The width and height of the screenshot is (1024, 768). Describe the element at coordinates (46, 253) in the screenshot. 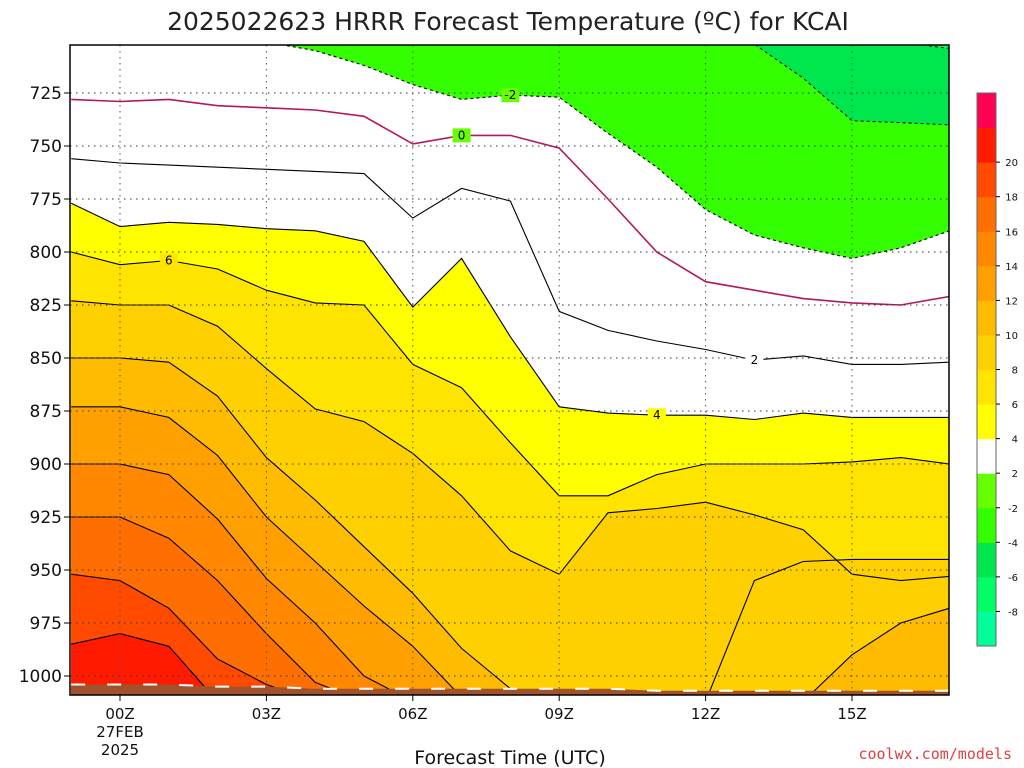

I see `y-tick-label: 800` at that location.